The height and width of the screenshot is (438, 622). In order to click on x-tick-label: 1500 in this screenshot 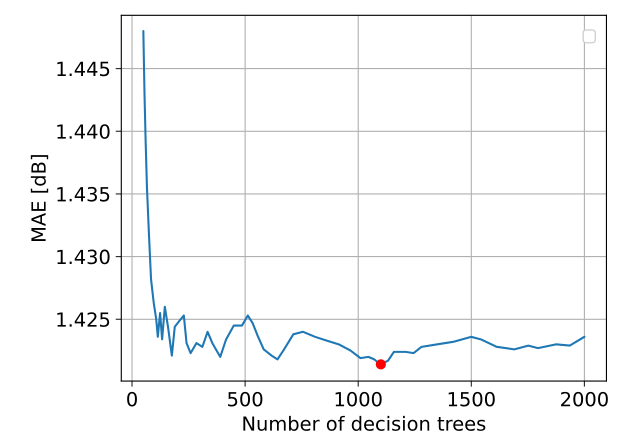, I will do `click(471, 399)`.